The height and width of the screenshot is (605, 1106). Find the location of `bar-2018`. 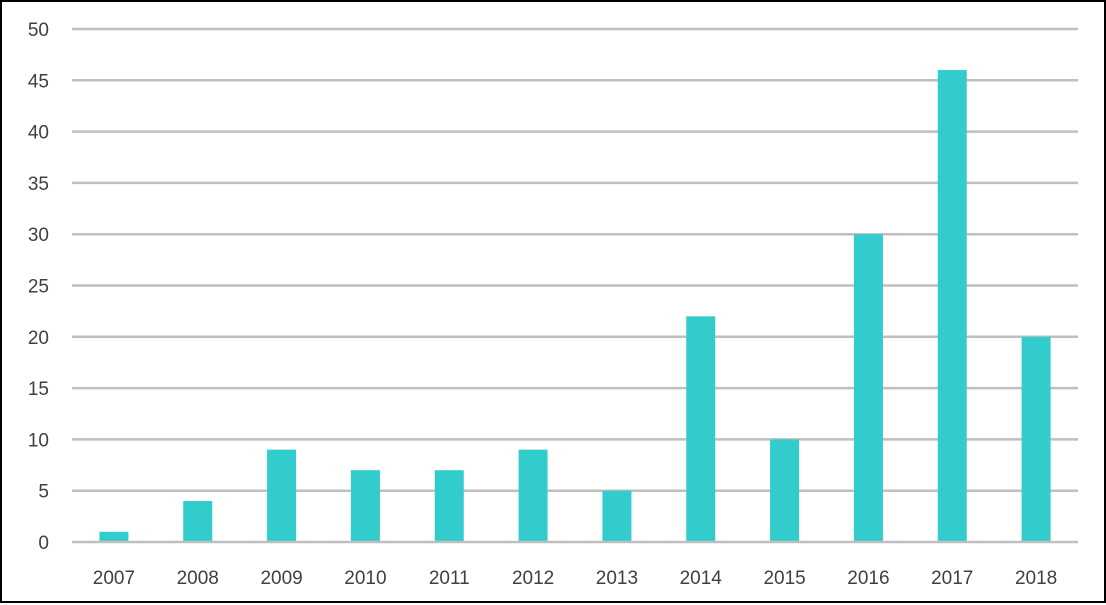

bar-2018 is located at coordinates (1036, 439).